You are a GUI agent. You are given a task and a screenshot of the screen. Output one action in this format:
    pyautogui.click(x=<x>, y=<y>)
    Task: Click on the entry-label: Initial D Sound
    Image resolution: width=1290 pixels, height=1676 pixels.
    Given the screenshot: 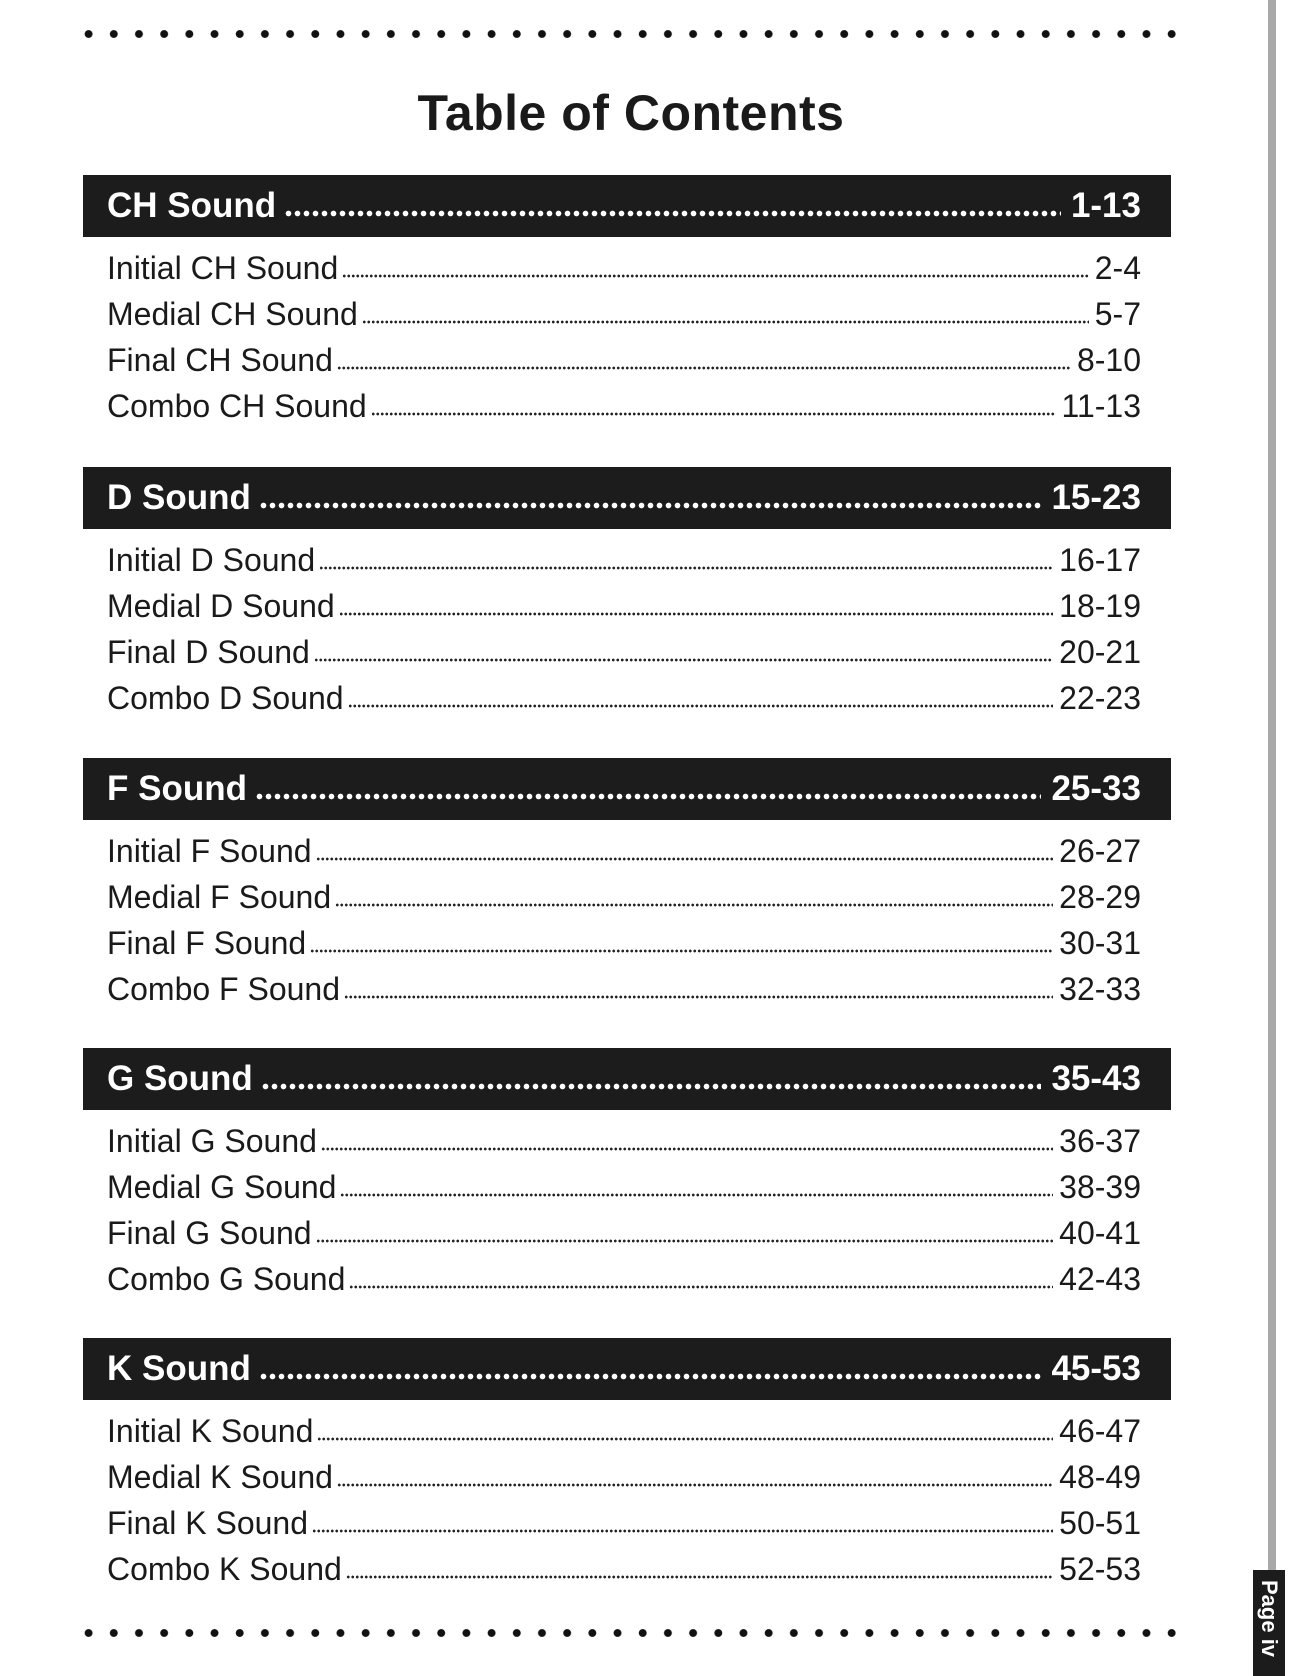 What is the action you would take?
    pyautogui.click(x=211, y=559)
    